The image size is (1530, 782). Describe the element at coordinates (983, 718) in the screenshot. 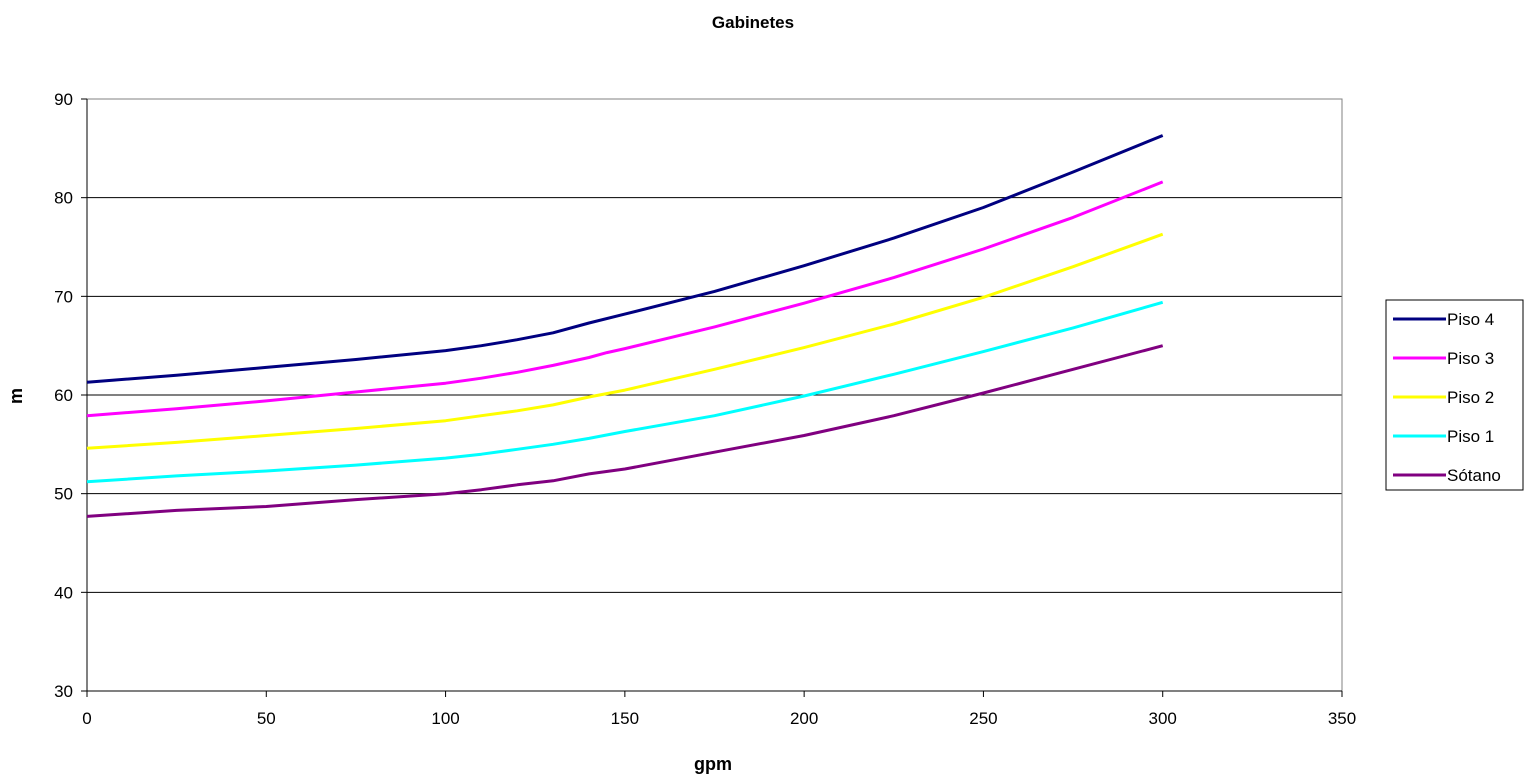

I see `x-tick-label: 250` at that location.